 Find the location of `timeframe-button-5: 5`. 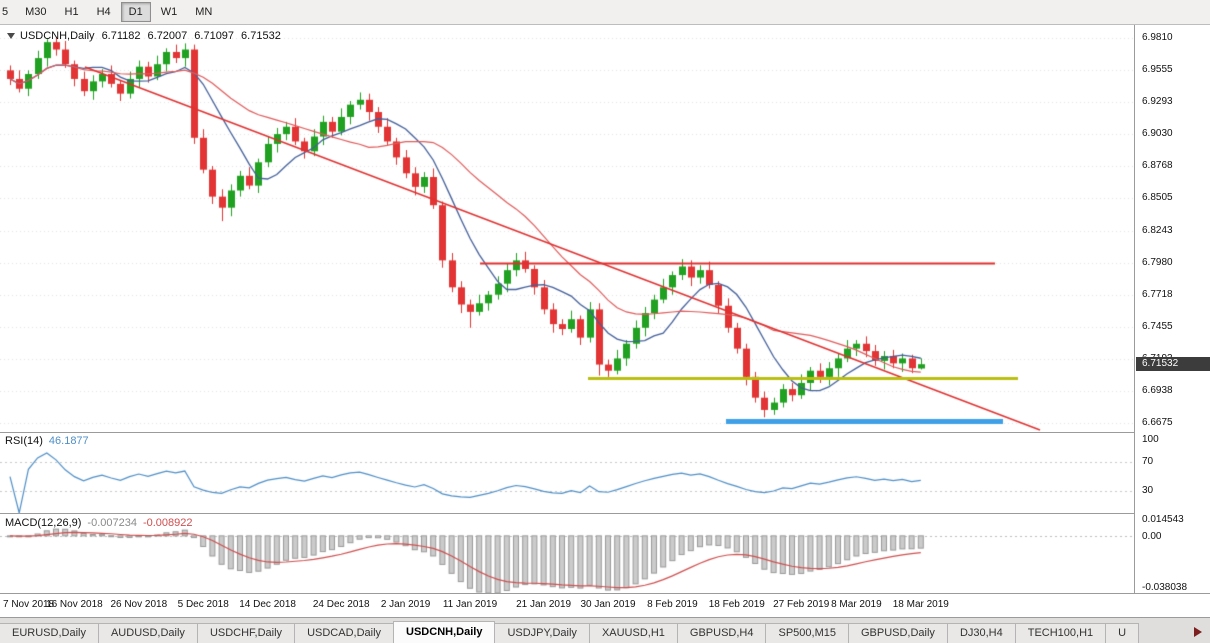

timeframe-button-5: 5 is located at coordinates (5, 12).